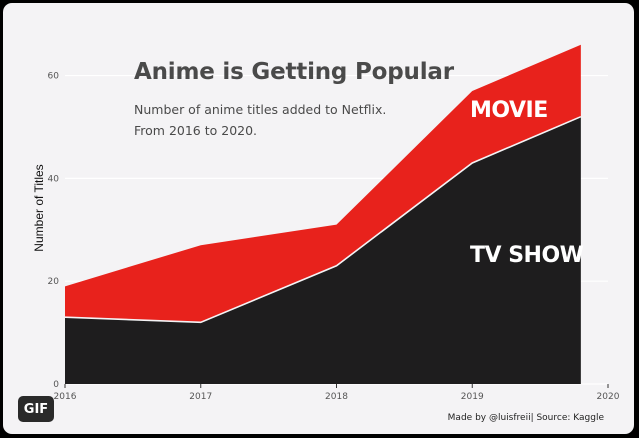 This screenshot has height=438, width=639. Describe the element at coordinates (196, 130) in the screenshot. I see `subtitle-line-2: From 2016 to 2020.` at that location.